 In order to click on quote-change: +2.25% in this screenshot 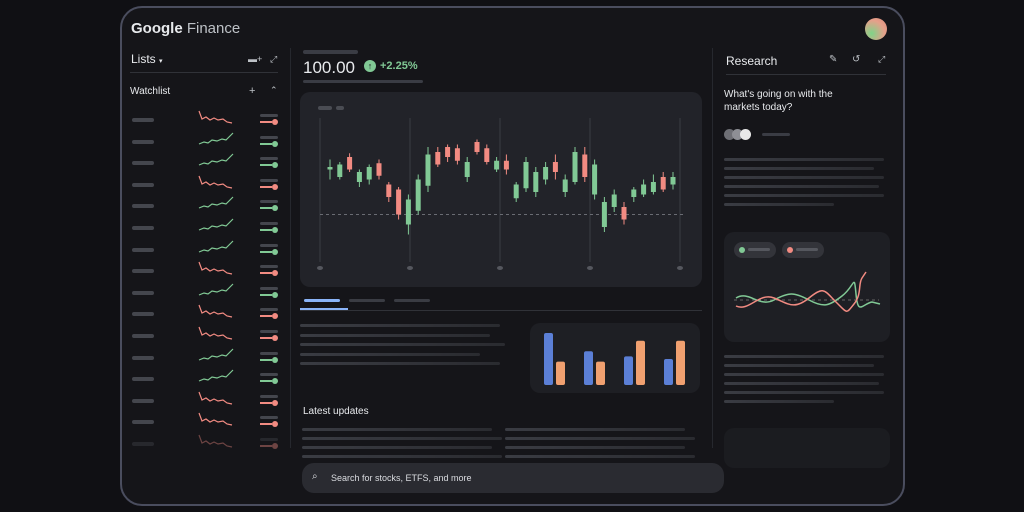, I will do `click(399, 66)`.